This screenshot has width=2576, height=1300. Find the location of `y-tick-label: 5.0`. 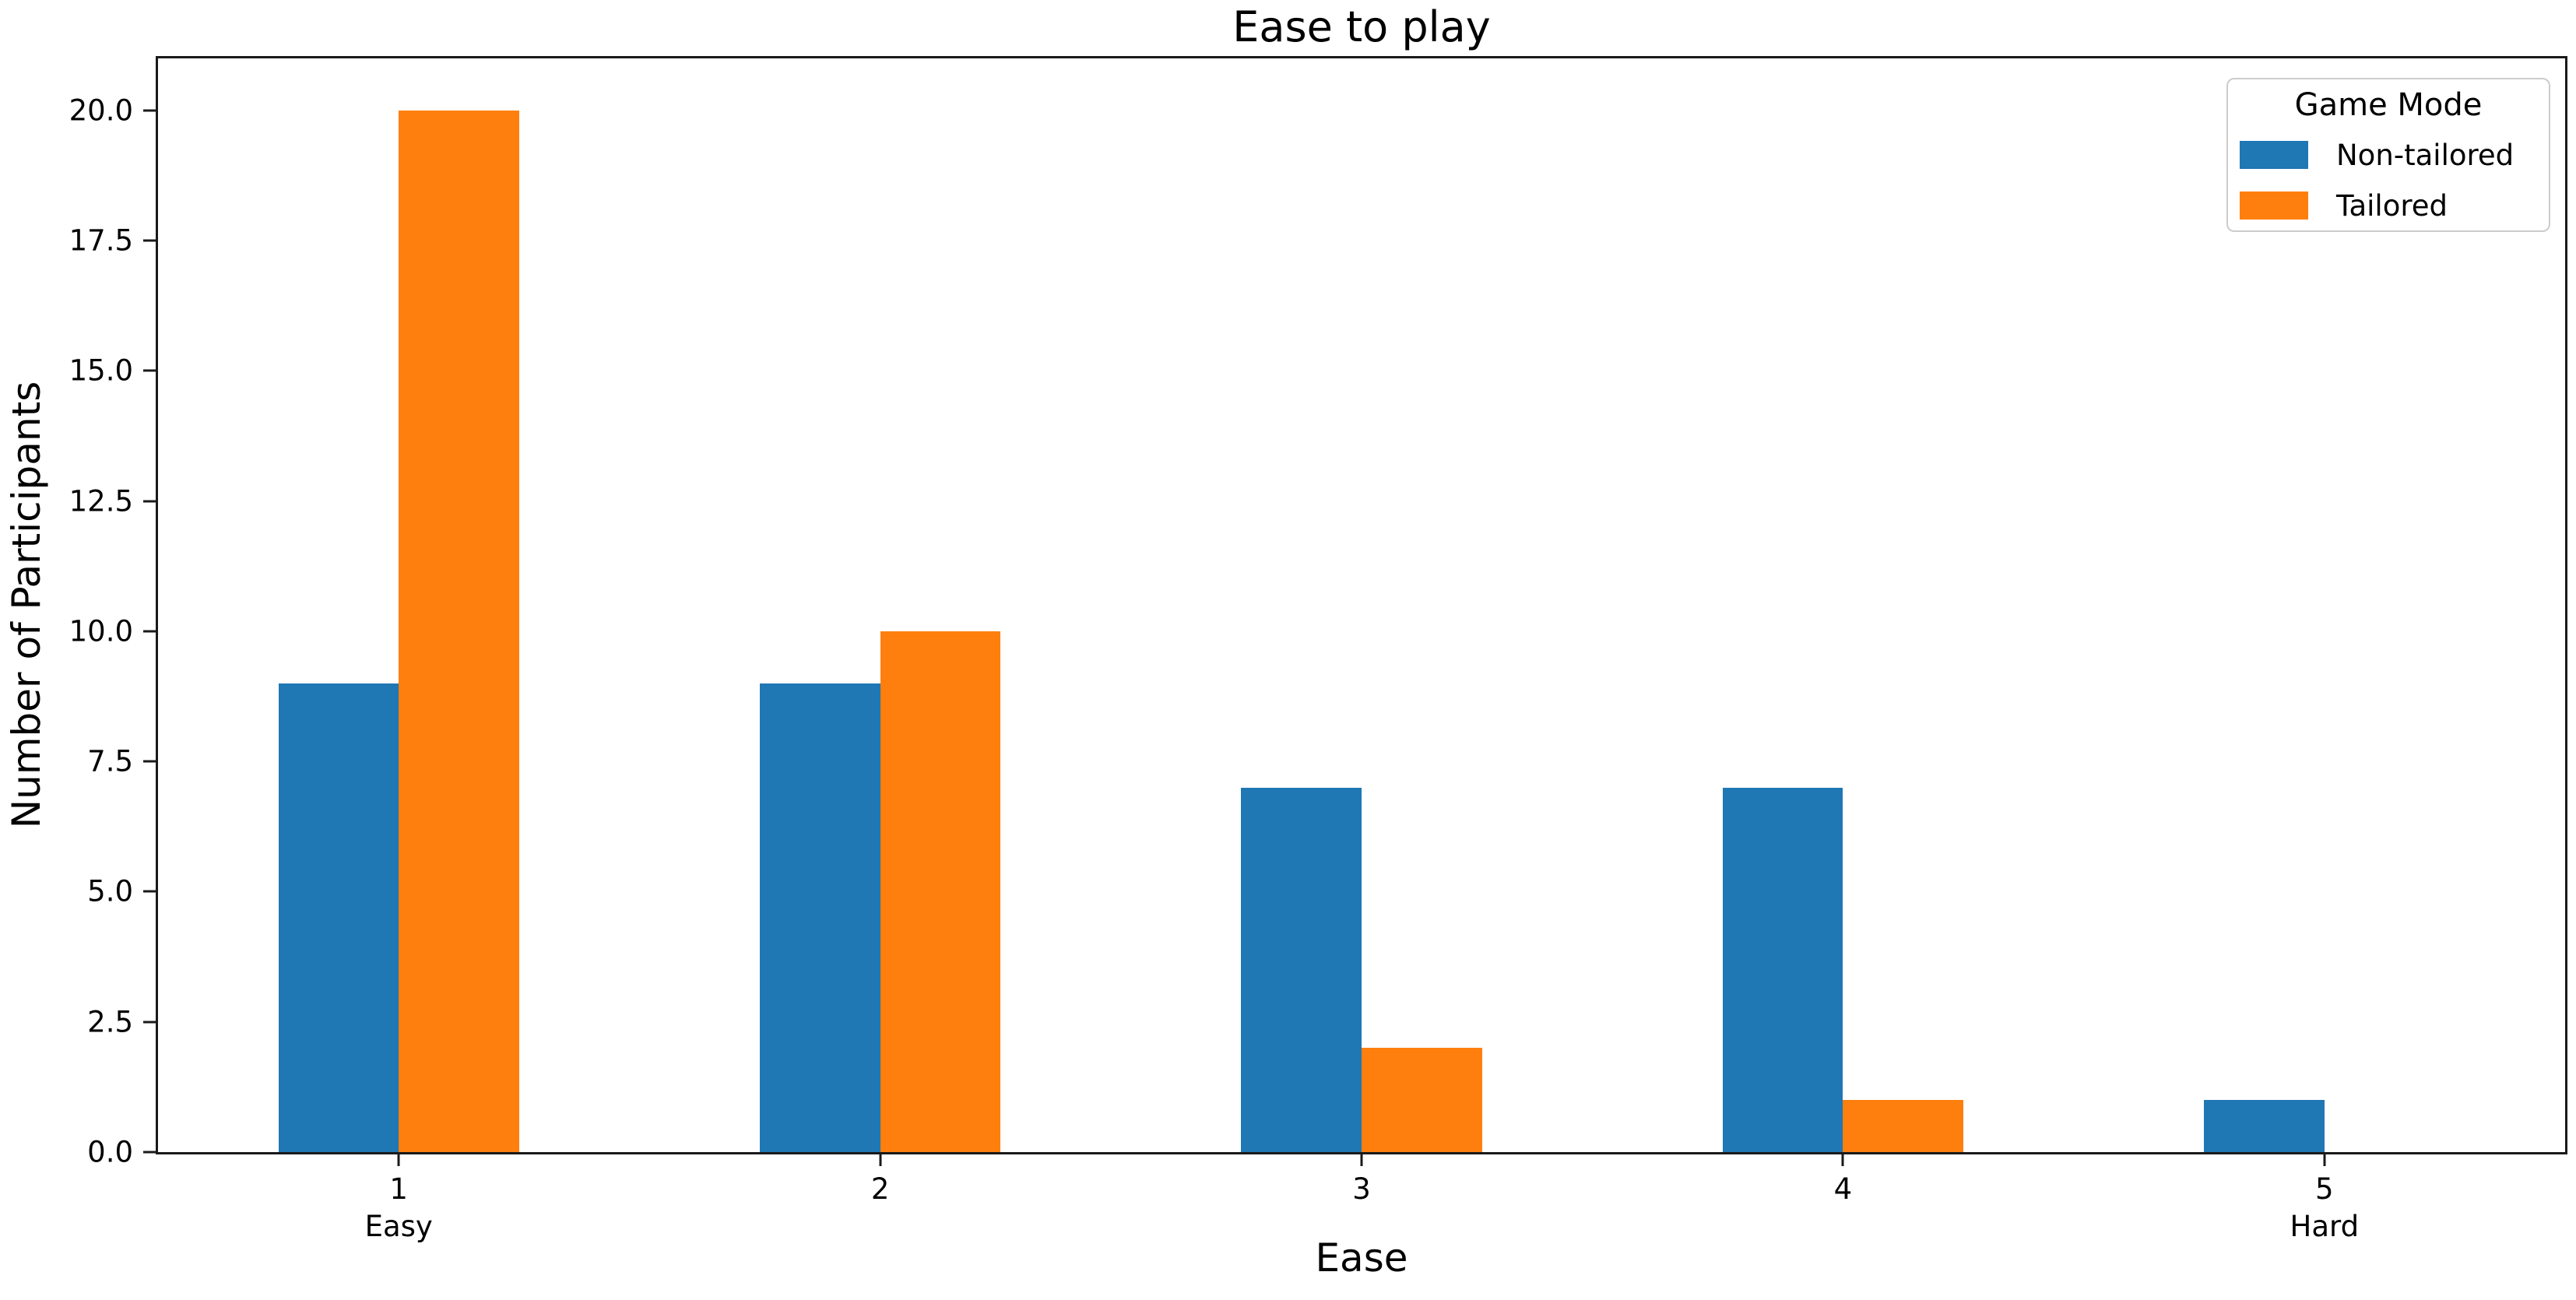

y-tick-label: 5.0 is located at coordinates (110, 891).